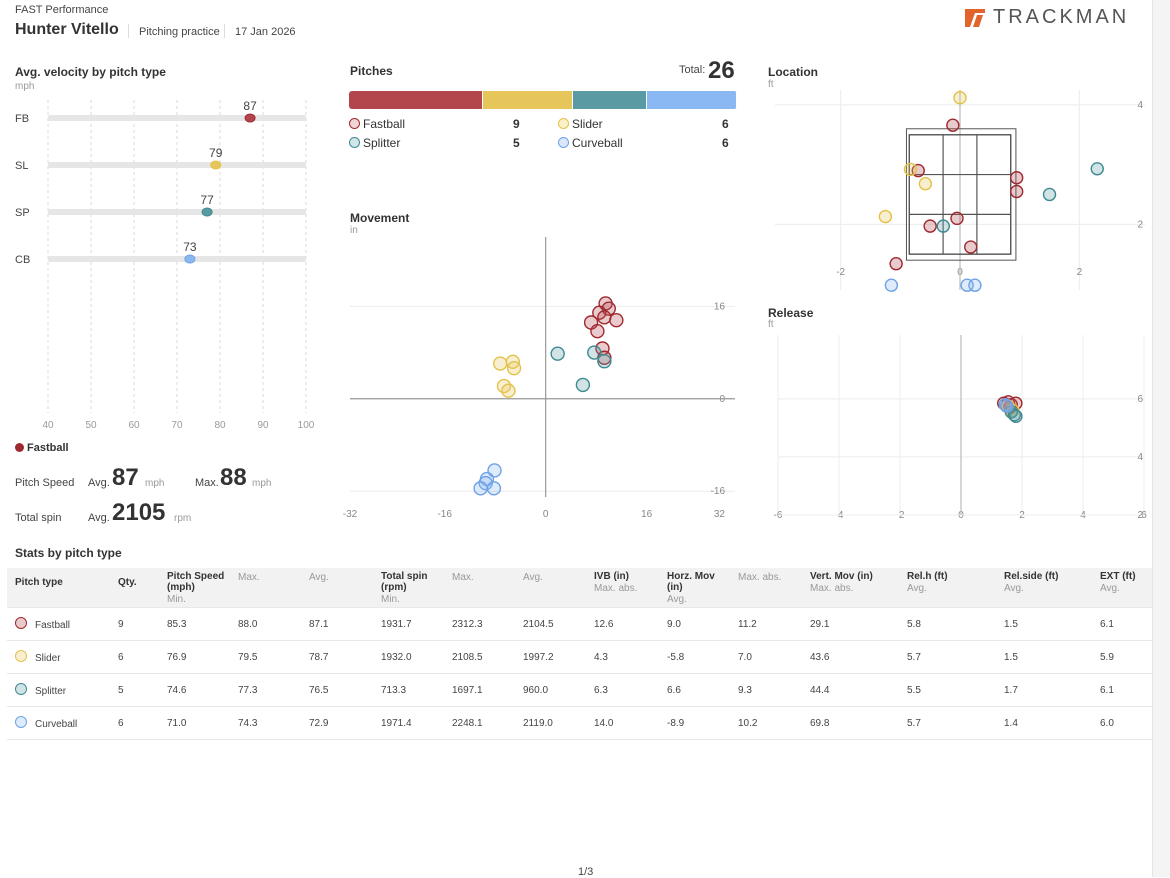 The height and width of the screenshot is (878, 1170). What do you see at coordinates (1125, 690) in the screenshot?
I see `stats-cell: 6.1` at bounding box center [1125, 690].